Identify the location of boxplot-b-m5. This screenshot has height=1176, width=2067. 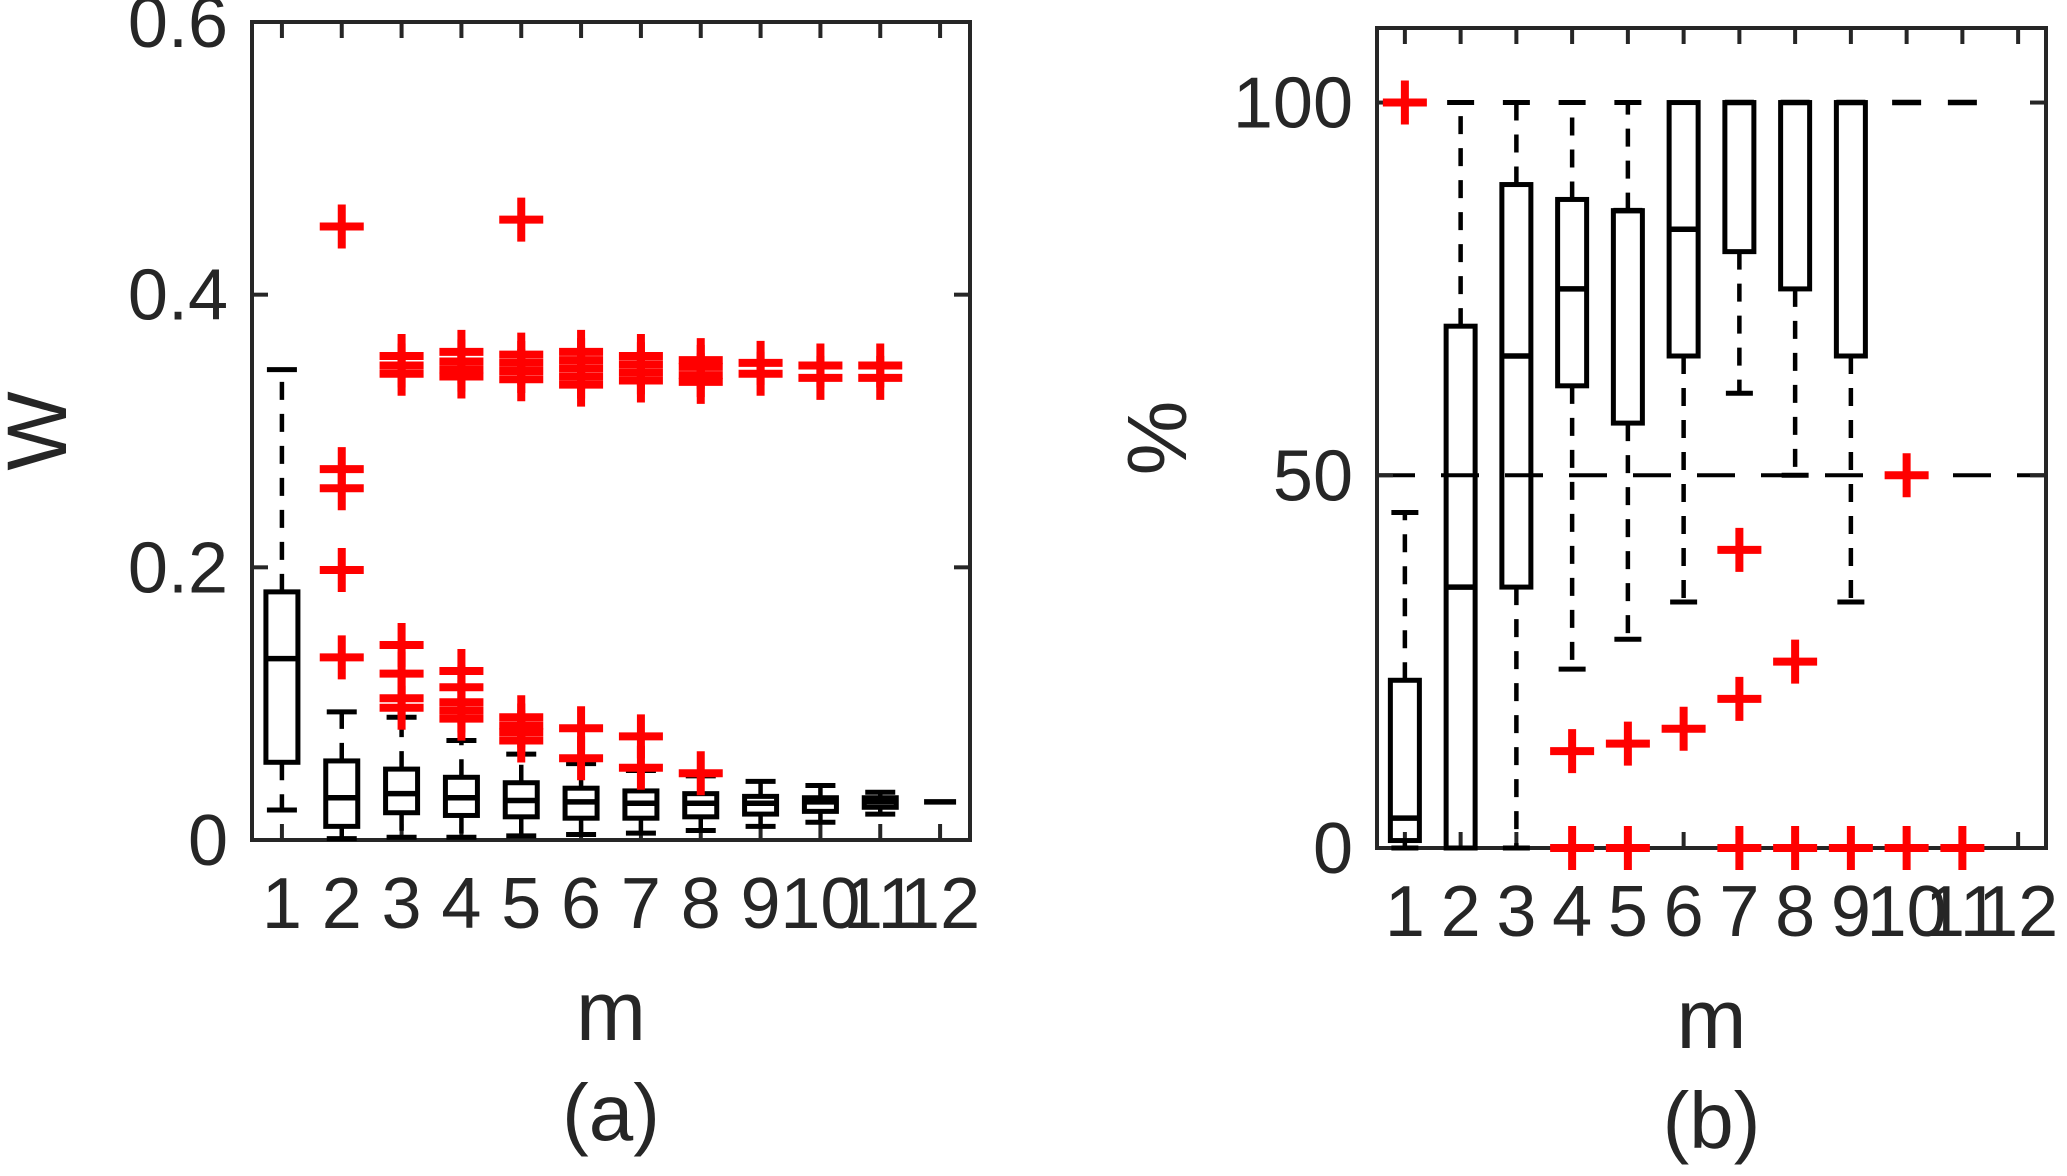
(1627, 485).